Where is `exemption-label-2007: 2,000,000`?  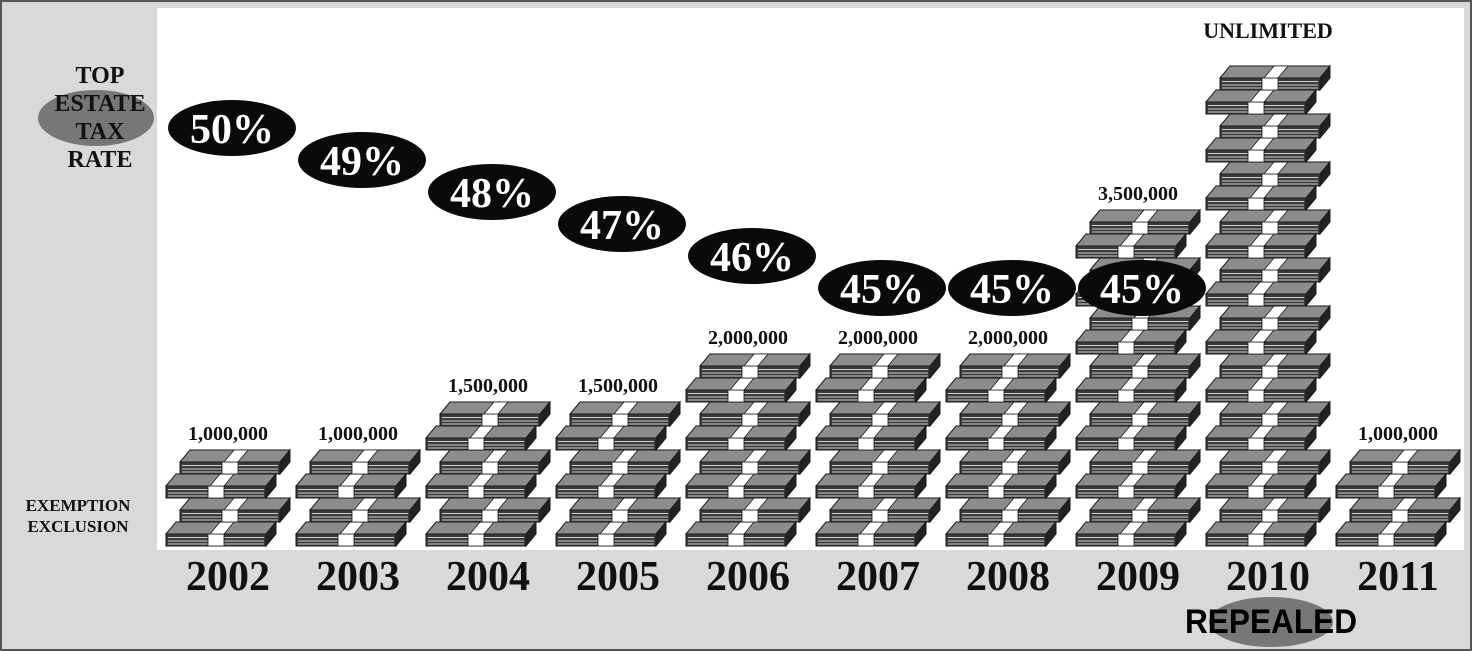 exemption-label-2007: 2,000,000 is located at coordinates (878, 338).